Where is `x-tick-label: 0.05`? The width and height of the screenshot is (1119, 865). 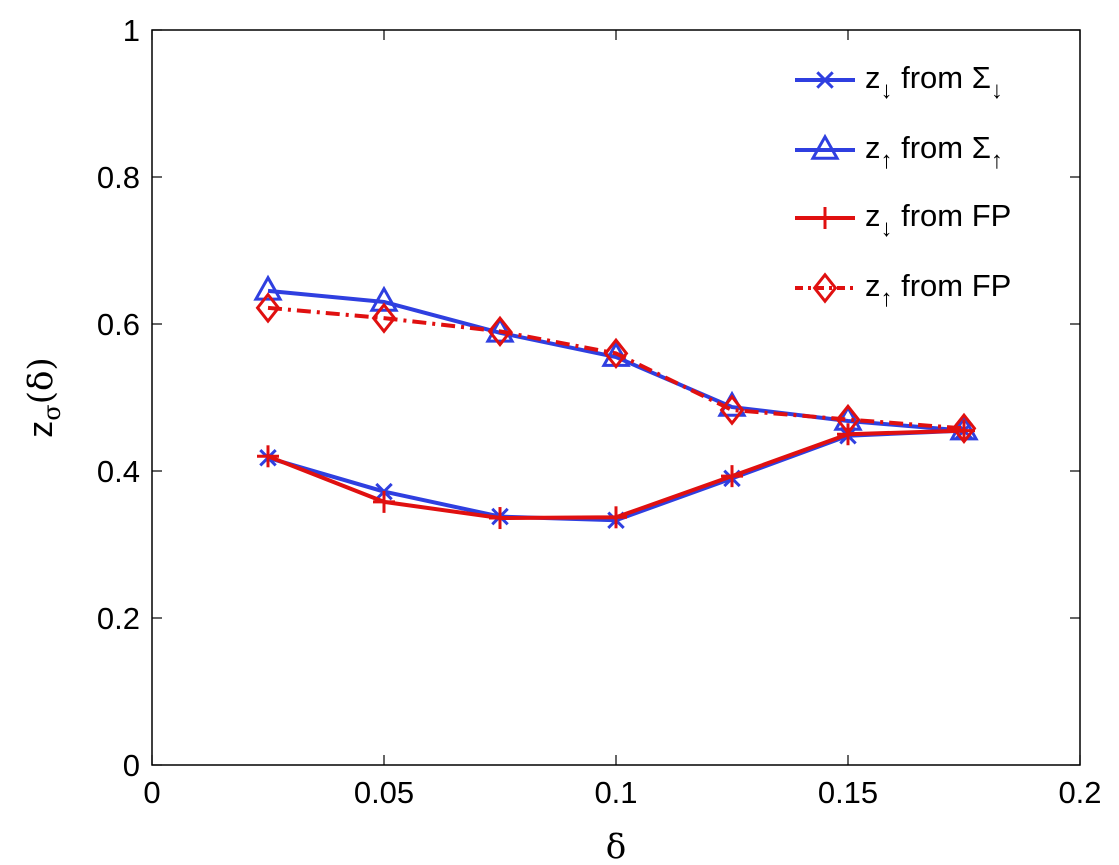 x-tick-label: 0.05 is located at coordinates (384, 792).